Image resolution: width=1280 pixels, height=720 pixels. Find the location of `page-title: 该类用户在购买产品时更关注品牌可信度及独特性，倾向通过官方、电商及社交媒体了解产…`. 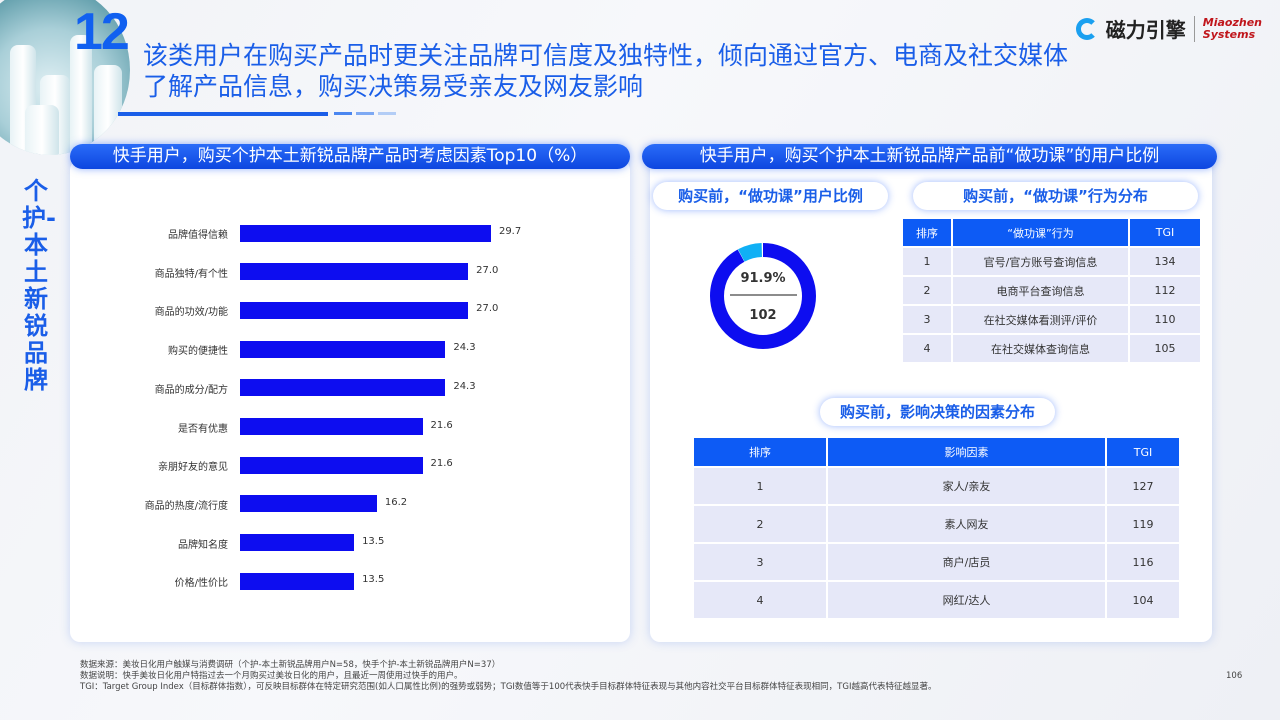

page-title: 该类用户在购买产品时更关注品牌可信度及独特性，倾向通过官方、电商及社交媒体了解产… is located at coordinates (606, 71).